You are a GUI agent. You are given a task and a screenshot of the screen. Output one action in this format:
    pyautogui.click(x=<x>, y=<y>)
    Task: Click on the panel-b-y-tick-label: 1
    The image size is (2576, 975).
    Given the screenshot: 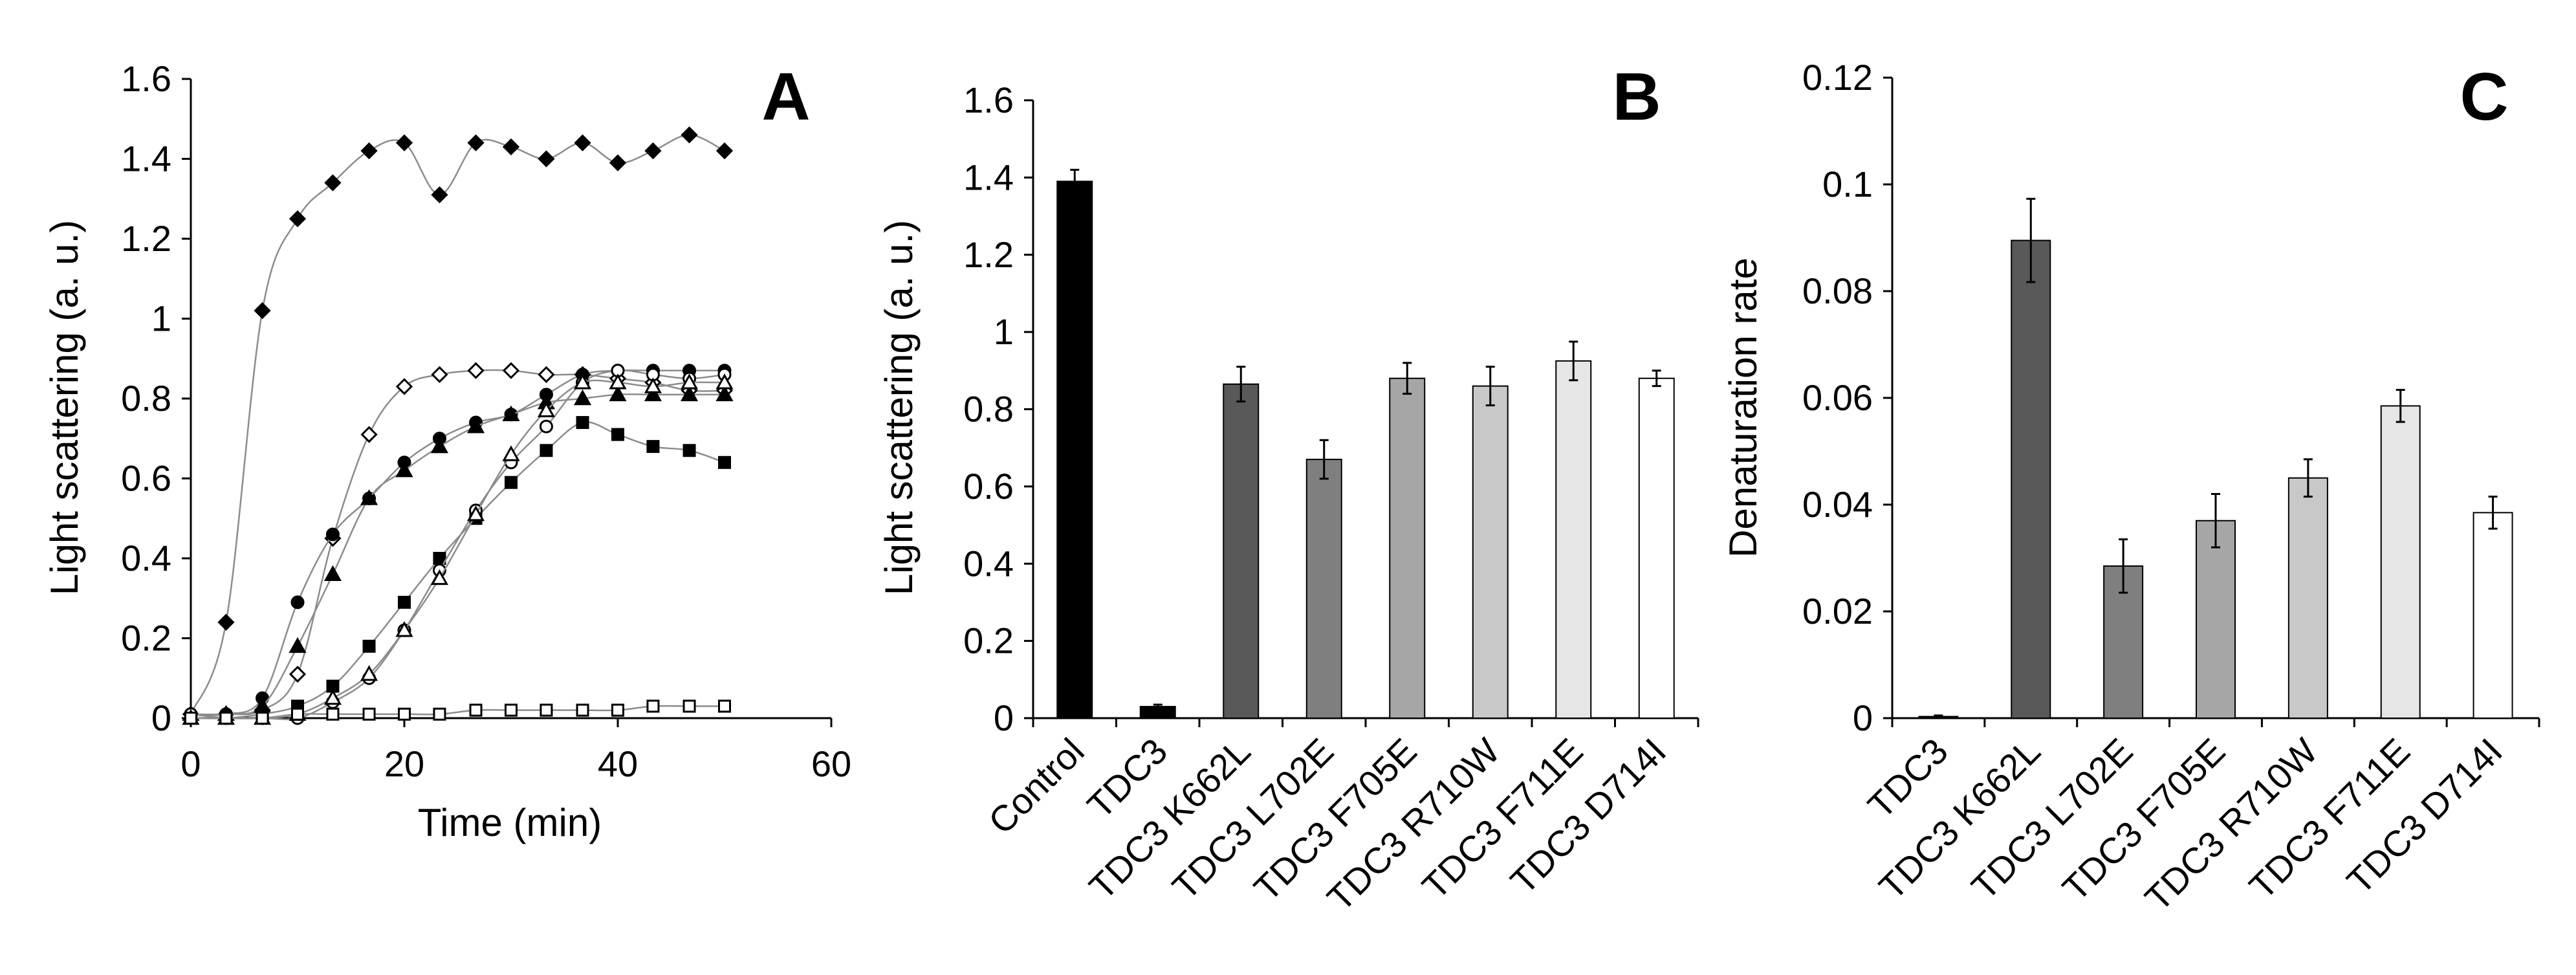 What is the action you would take?
    pyautogui.click(x=1004, y=331)
    